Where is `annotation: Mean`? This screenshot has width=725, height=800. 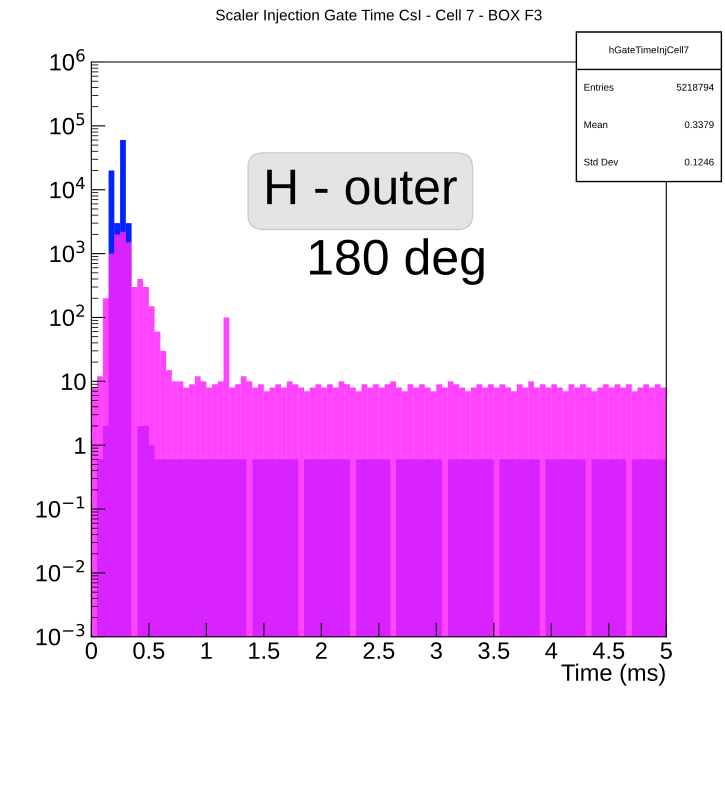 annotation: Mean is located at coordinates (596, 124).